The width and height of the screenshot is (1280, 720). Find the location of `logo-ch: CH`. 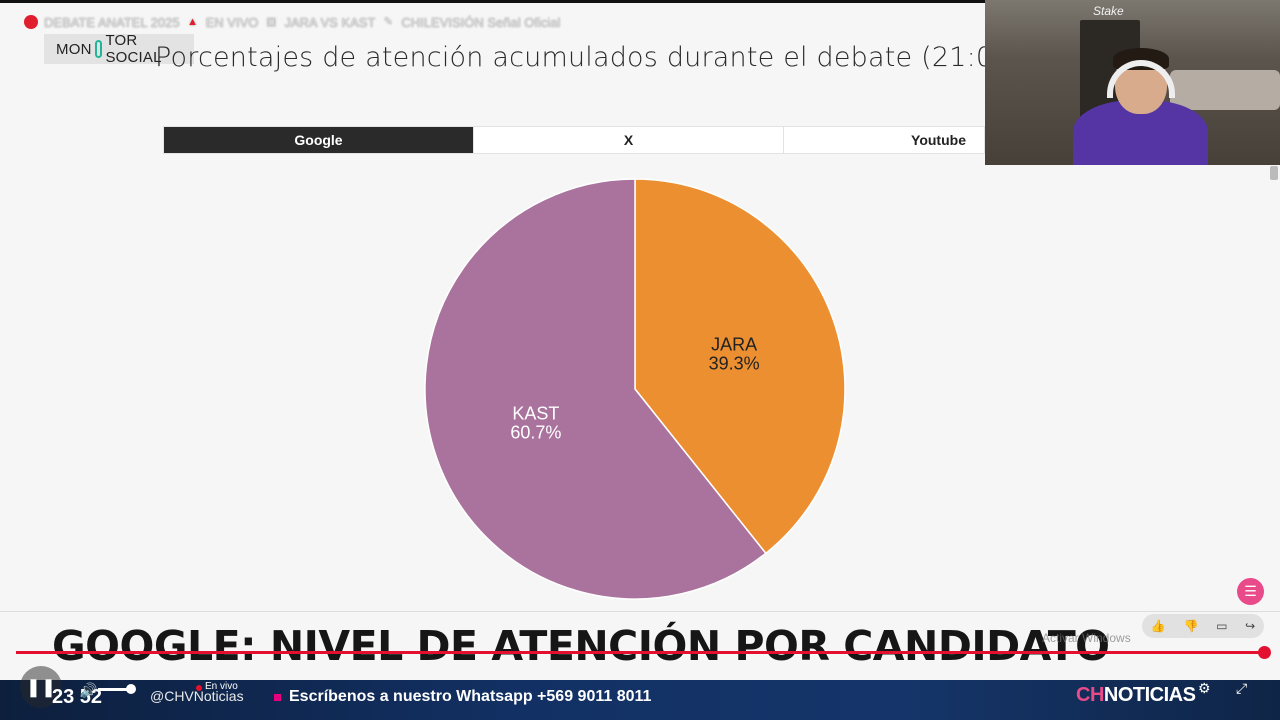

logo-ch: CH is located at coordinates (1090, 695).